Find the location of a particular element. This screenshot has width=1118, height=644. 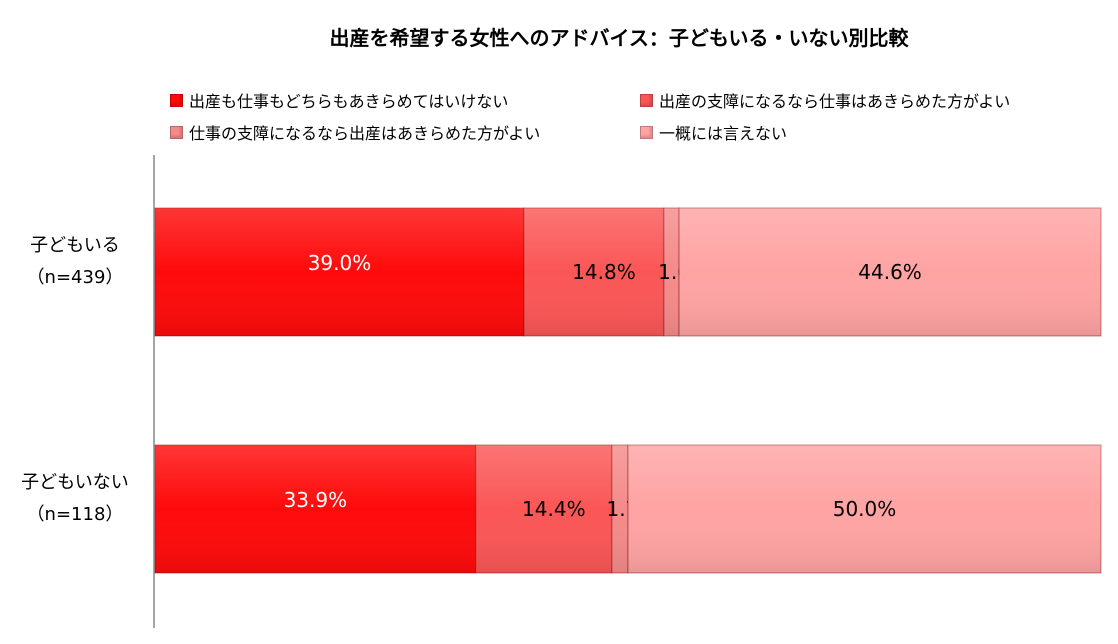

data-label: 50.0% is located at coordinates (865, 509).